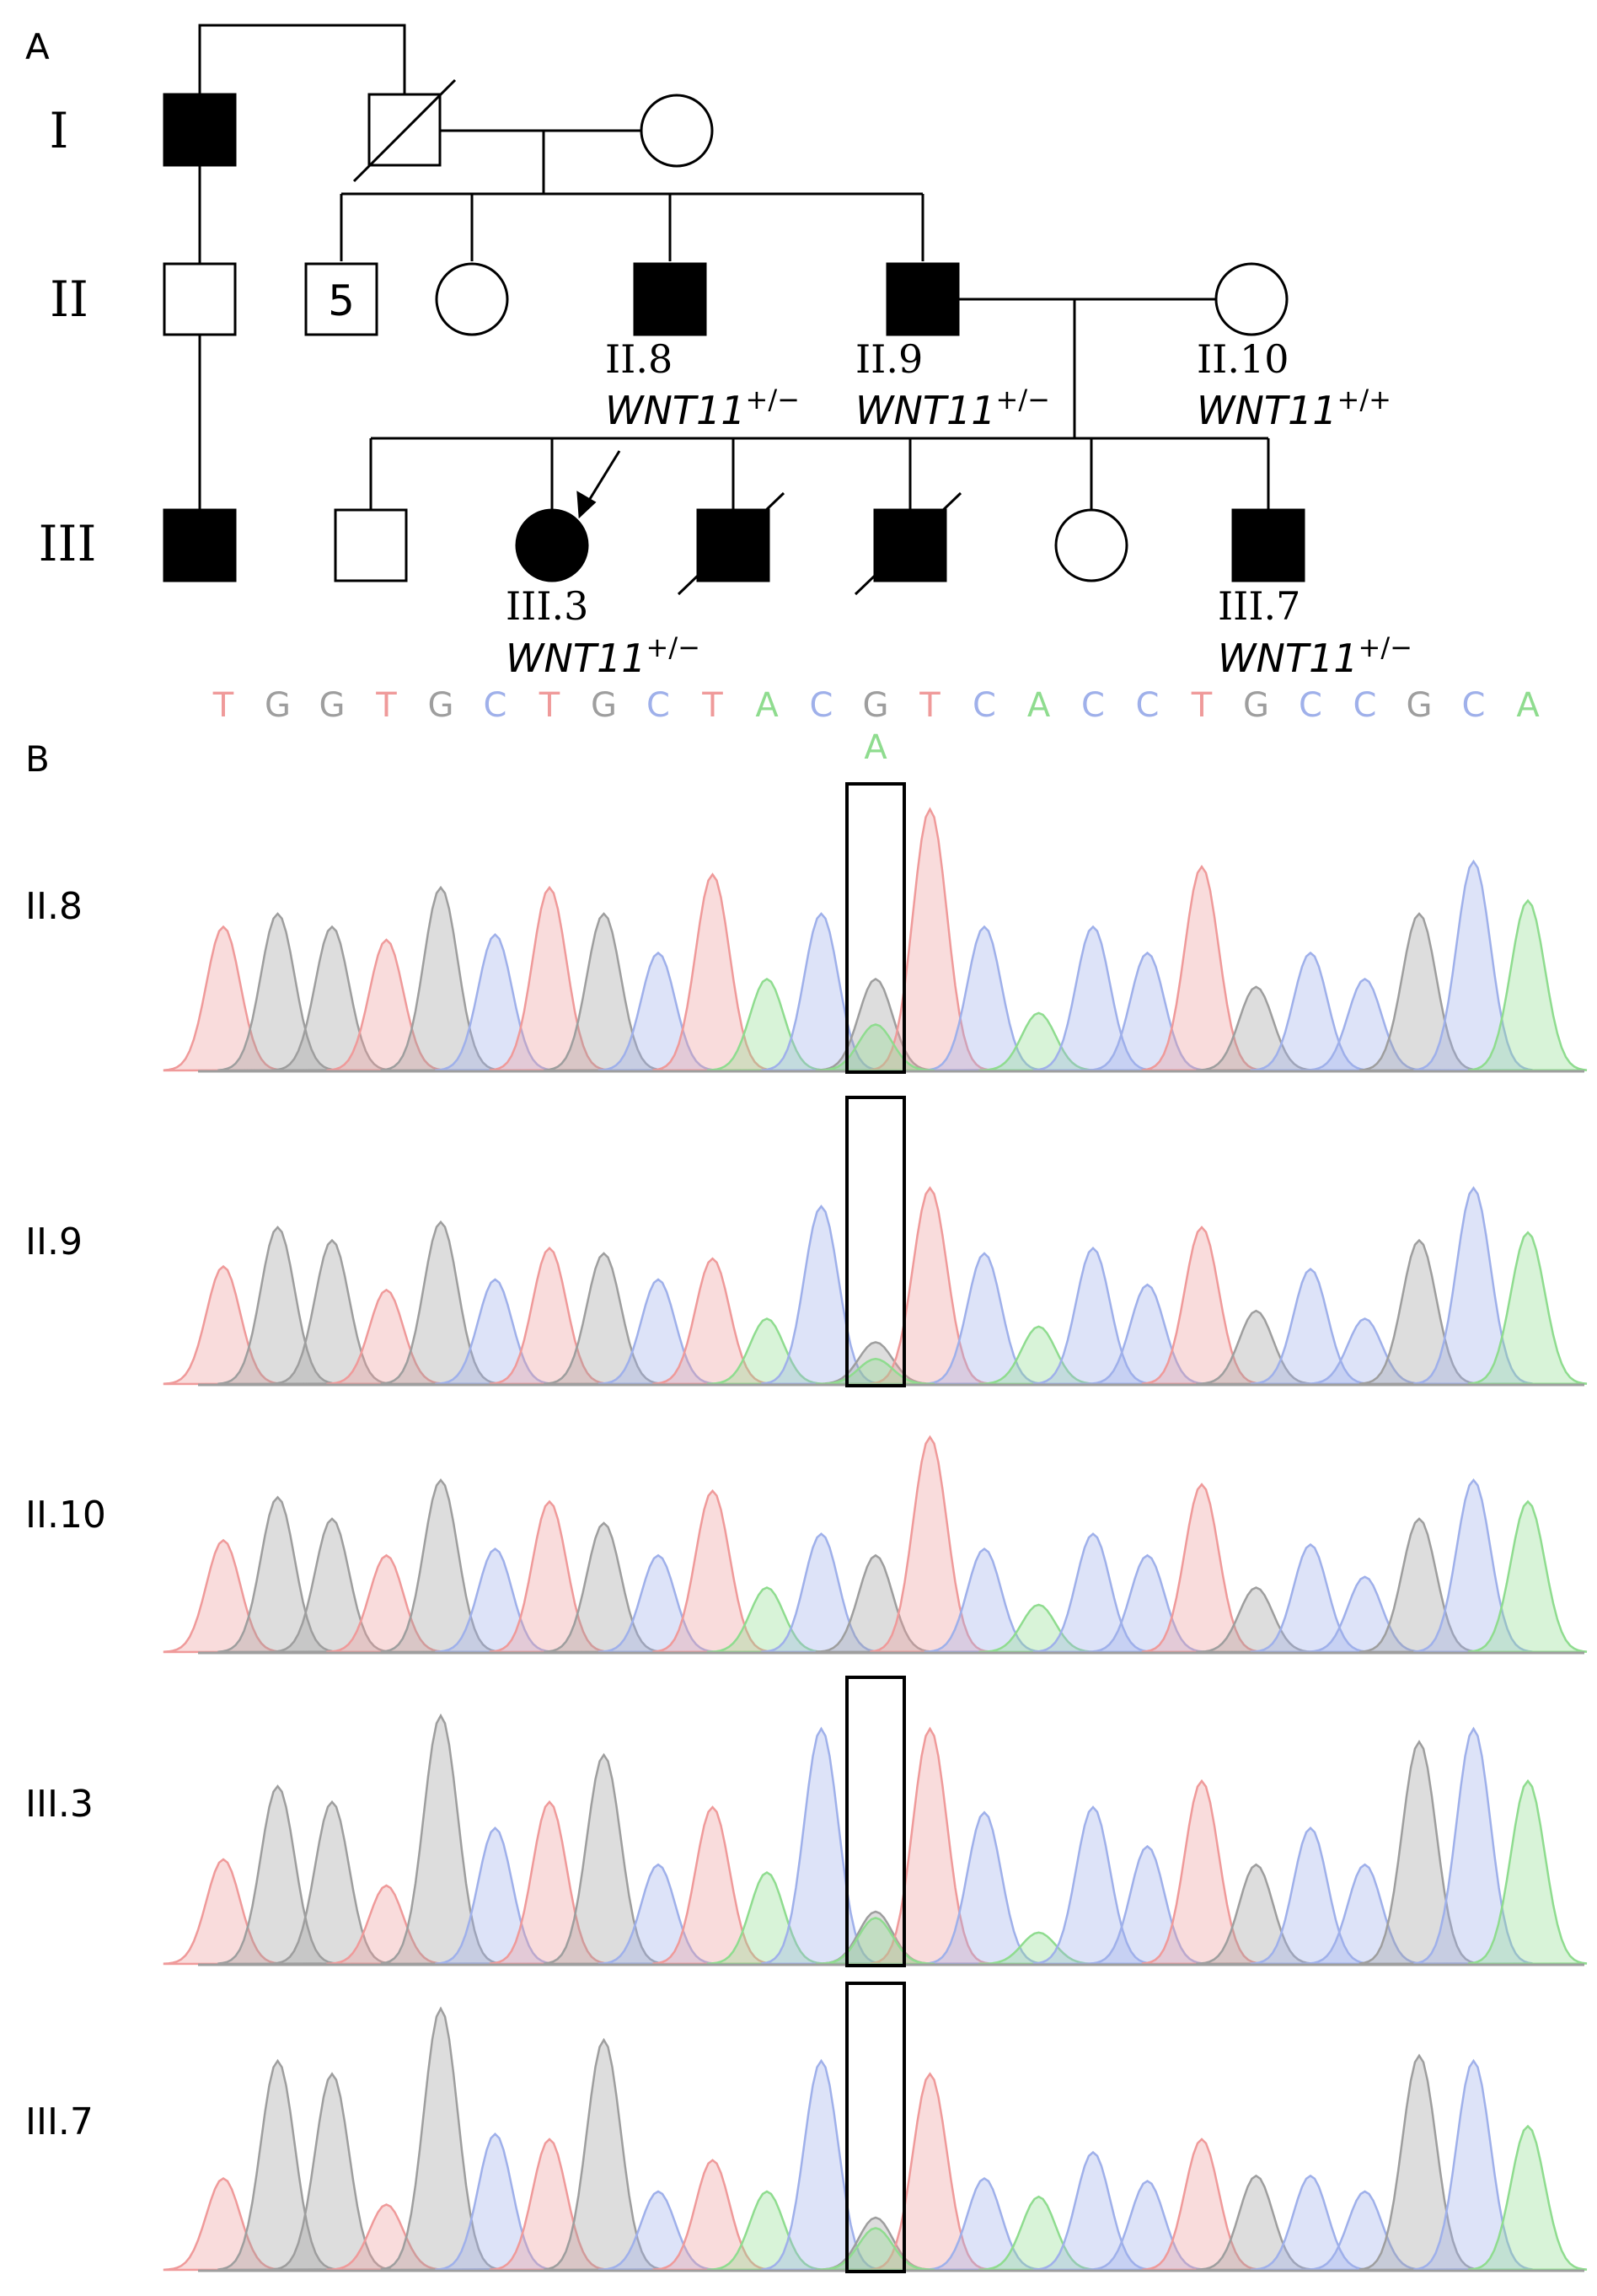  What do you see at coordinates (930, 705) in the screenshot?
I see `sequence-base-14: T` at bounding box center [930, 705].